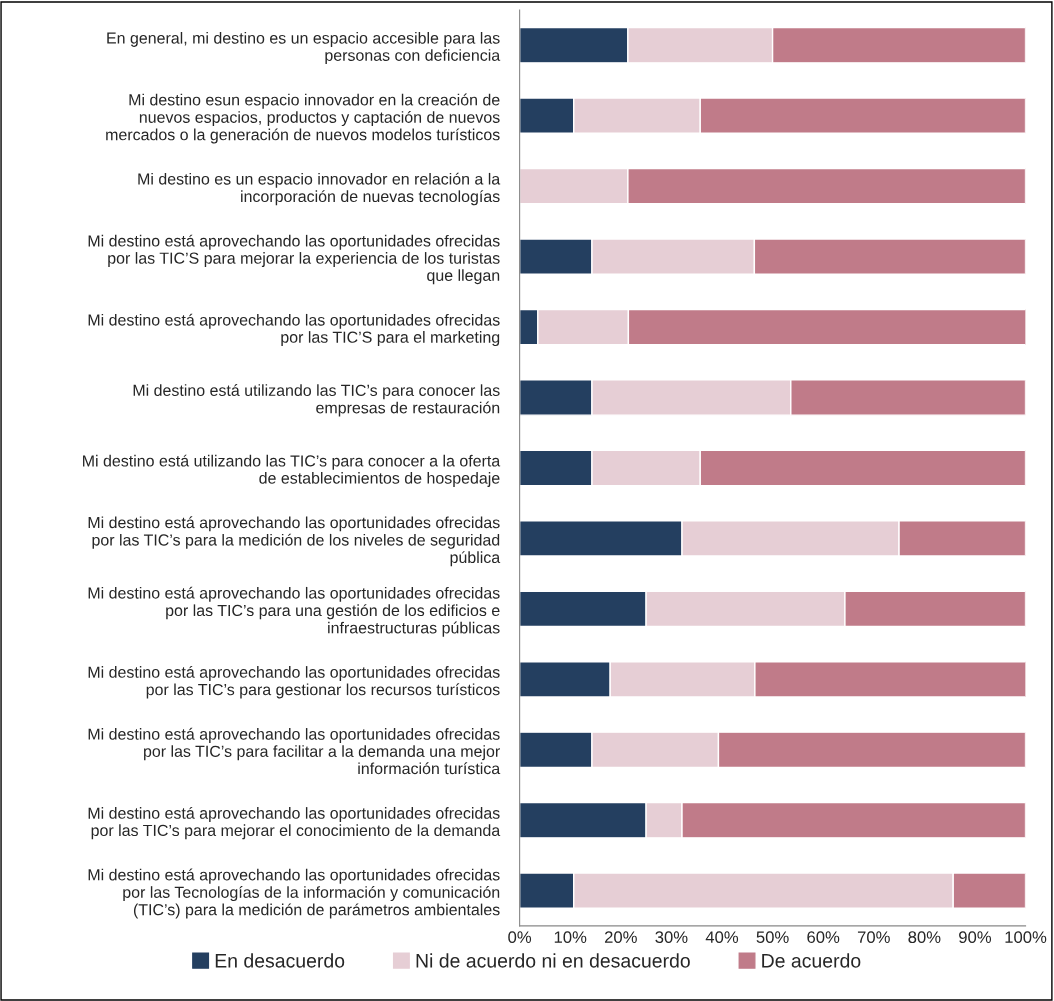  What do you see at coordinates (294, 682) in the screenshot?
I see `y-tick-label: Mi destino está aprovechando las oportunidades ofrecidas por las TIC’s para gestionar los recursos turísticos` at bounding box center [294, 682].